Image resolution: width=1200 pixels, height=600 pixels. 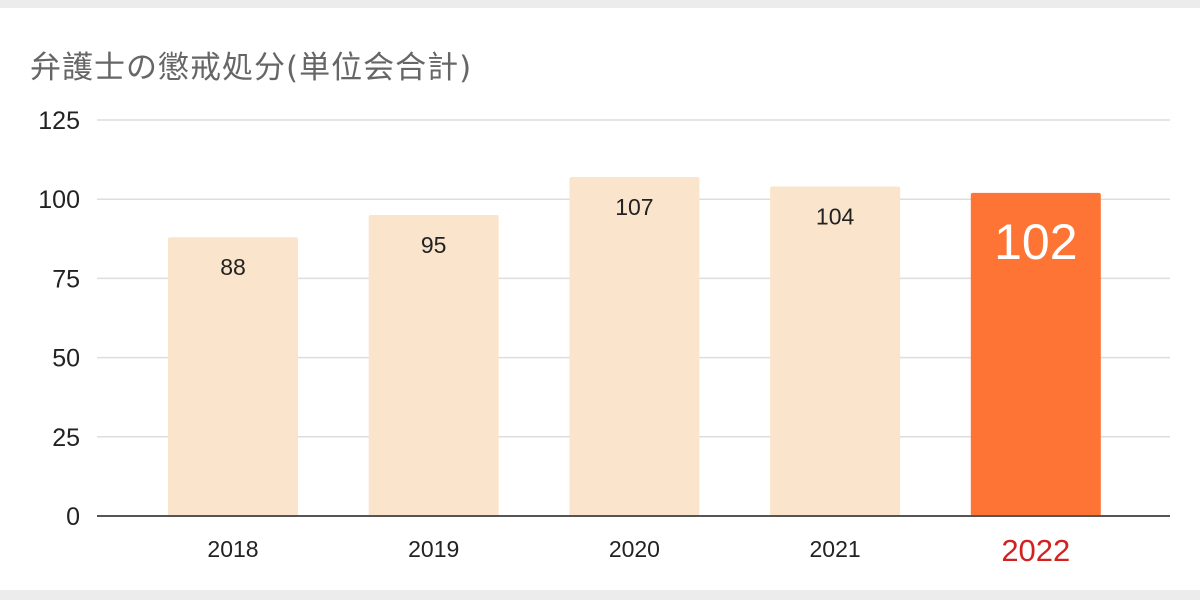 I want to click on data-label-2020: 107, so click(x=634, y=207).